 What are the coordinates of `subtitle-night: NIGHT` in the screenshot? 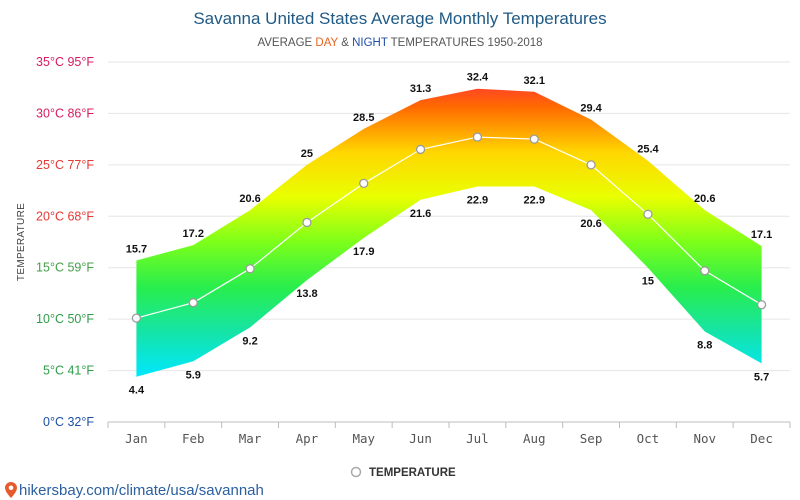 It's located at (370, 43).